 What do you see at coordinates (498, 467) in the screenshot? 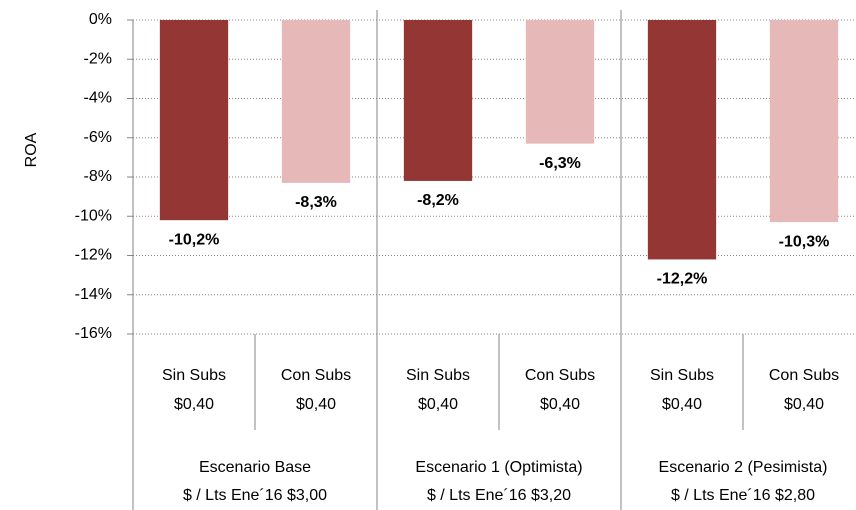
I see `group-label: Escenario 1 (Optimista)` at bounding box center [498, 467].